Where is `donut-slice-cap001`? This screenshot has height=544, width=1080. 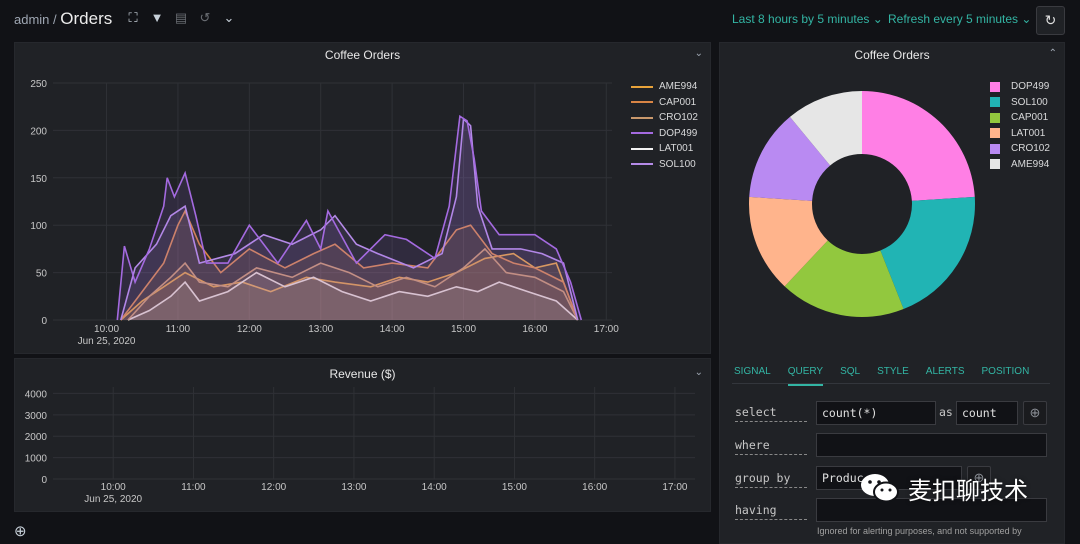
donut-slice-cap001 is located at coordinates (844, 278).